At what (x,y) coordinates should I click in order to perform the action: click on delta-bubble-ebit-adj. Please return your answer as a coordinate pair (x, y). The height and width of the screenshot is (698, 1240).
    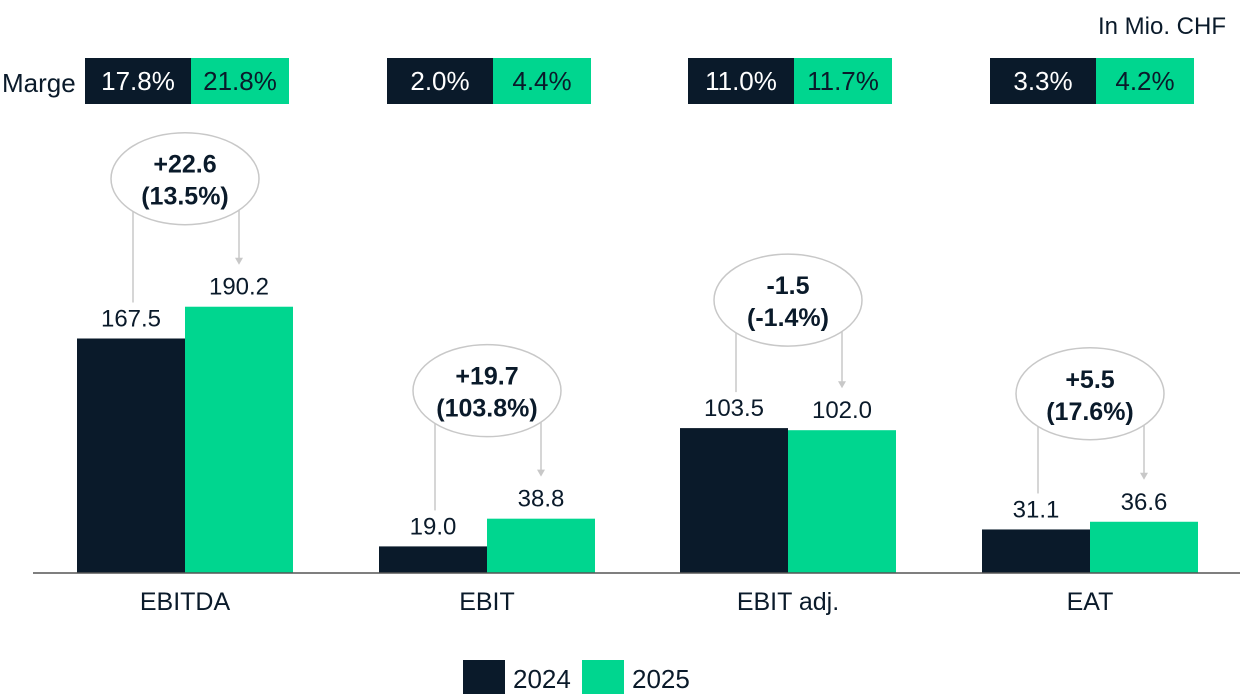
    Looking at the image, I should click on (788, 300).